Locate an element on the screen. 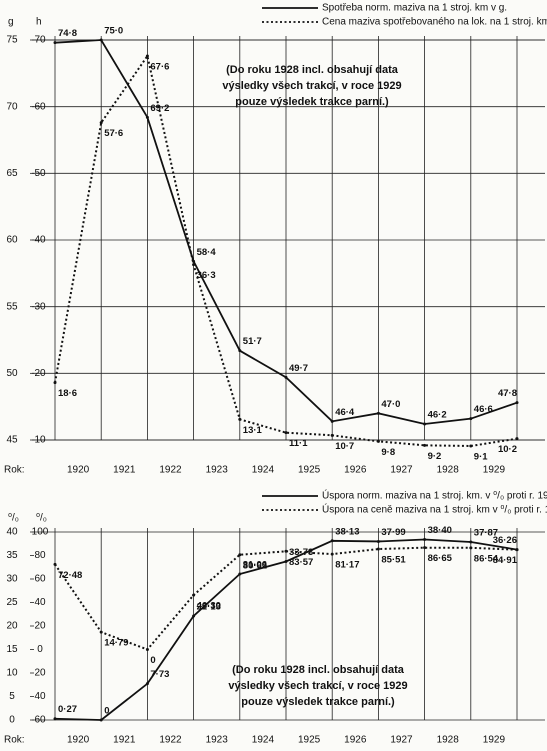 The height and width of the screenshot is (751, 547). y-tick-label: 70 is located at coordinates (12, 106).